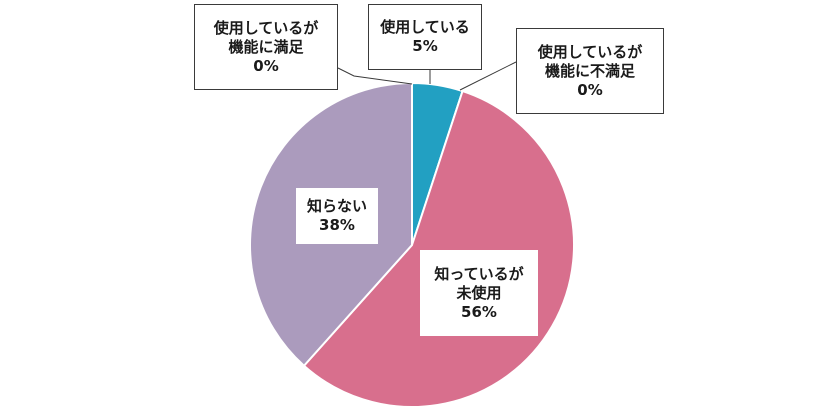 Image resolution: width=820 pixels, height=410 pixels. What do you see at coordinates (590, 51) in the screenshot?
I see `slice-label-using-dissatisfied-line1: 使用しているが` at bounding box center [590, 51].